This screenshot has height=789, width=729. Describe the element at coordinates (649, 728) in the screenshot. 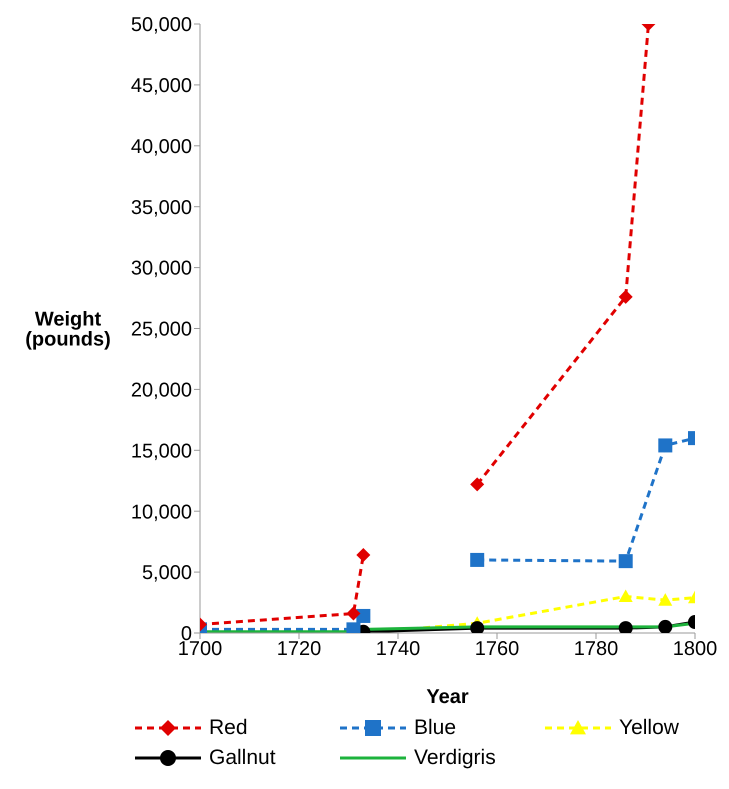

I see `legend-label: Yellow` at that location.